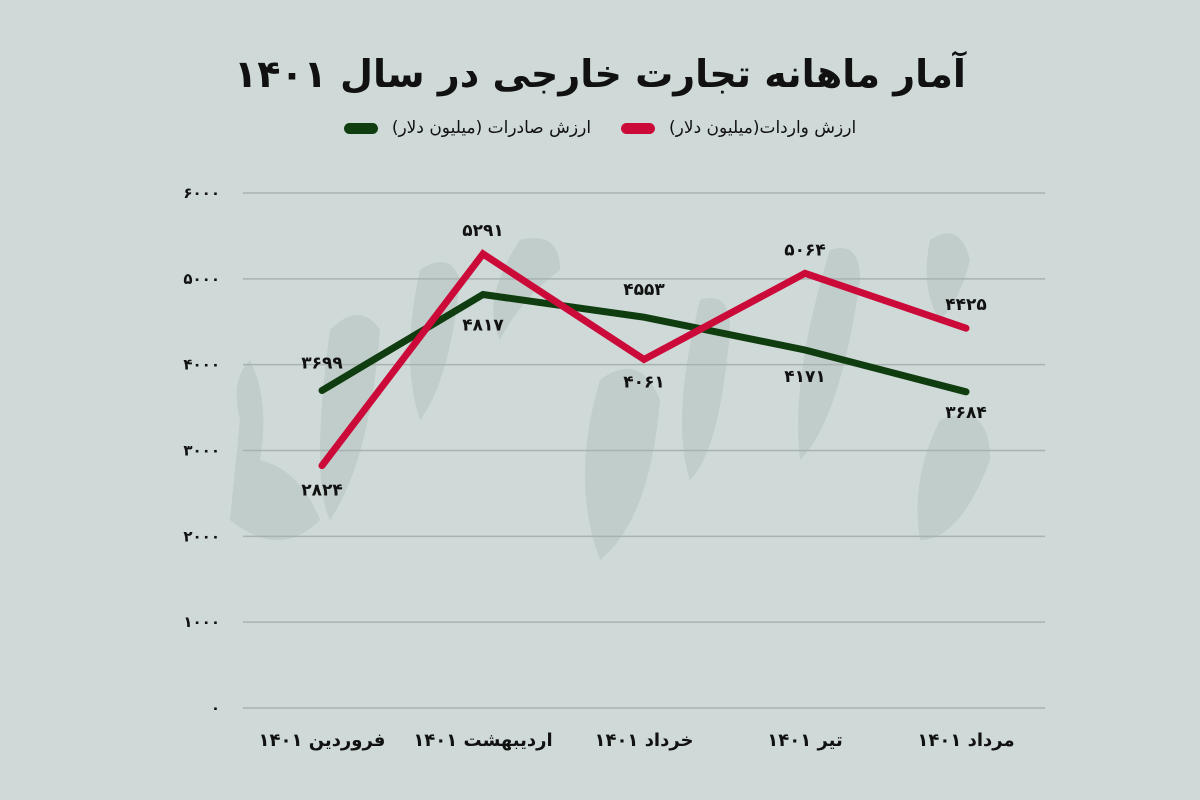 The height and width of the screenshot is (800, 1200). I want to click on legend-item-imports: ارزش واردات(میلیون دلار), so click(738, 128).